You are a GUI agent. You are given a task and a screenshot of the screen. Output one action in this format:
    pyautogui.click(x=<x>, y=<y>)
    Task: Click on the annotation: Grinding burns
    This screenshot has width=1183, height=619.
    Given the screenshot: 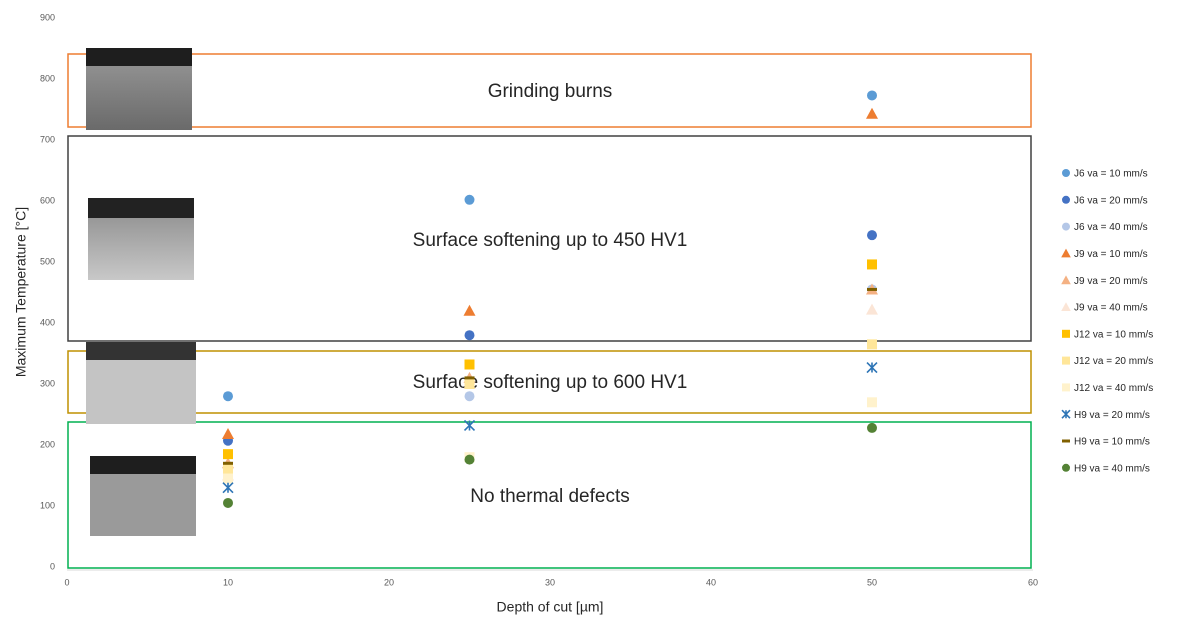 What is the action you would take?
    pyautogui.click(x=550, y=91)
    